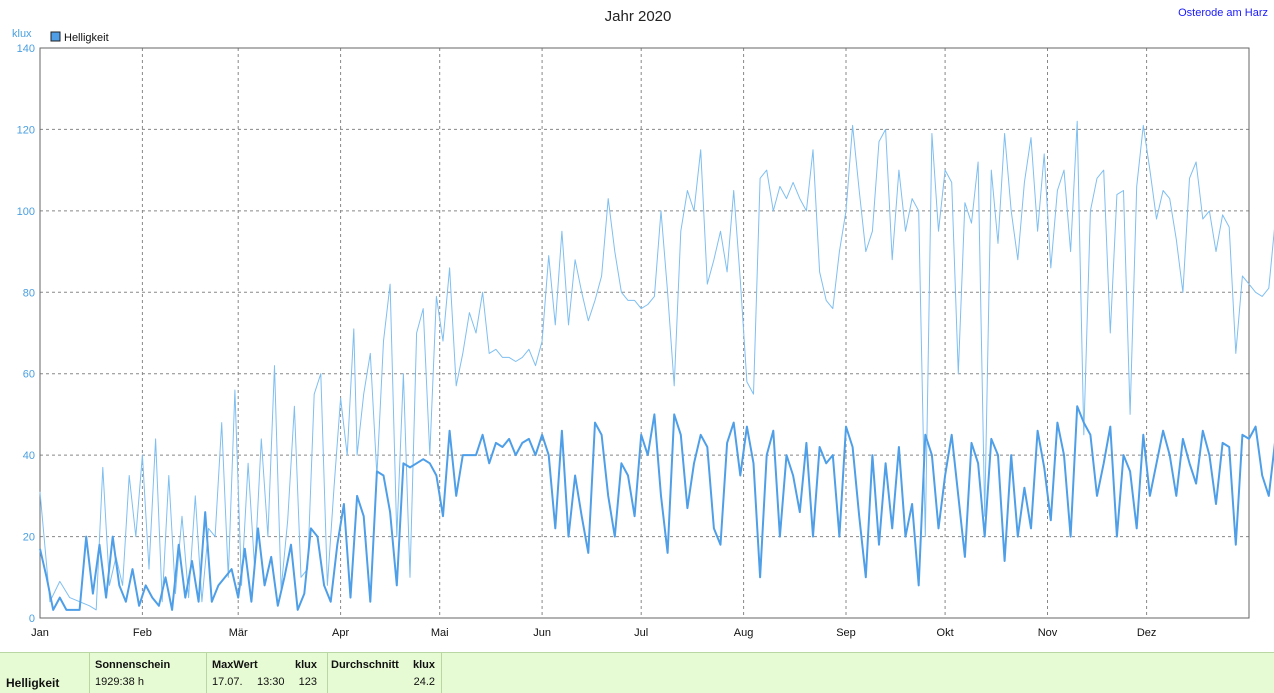 The width and height of the screenshot is (1274, 693). I want to click on y-tick-label: 0, so click(32, 619).